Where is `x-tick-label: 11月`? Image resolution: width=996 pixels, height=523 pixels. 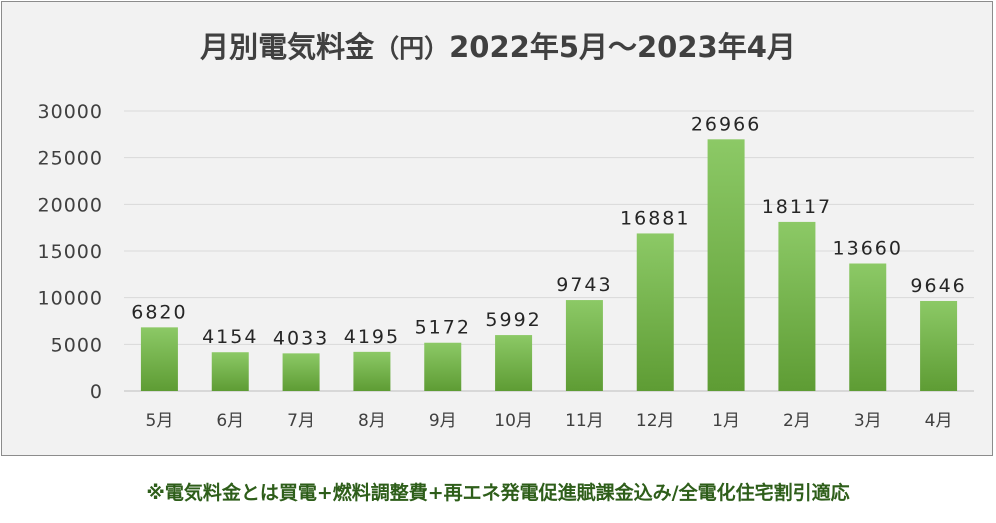 x-tick-label: 11月 is located at coordinates (584, 421).